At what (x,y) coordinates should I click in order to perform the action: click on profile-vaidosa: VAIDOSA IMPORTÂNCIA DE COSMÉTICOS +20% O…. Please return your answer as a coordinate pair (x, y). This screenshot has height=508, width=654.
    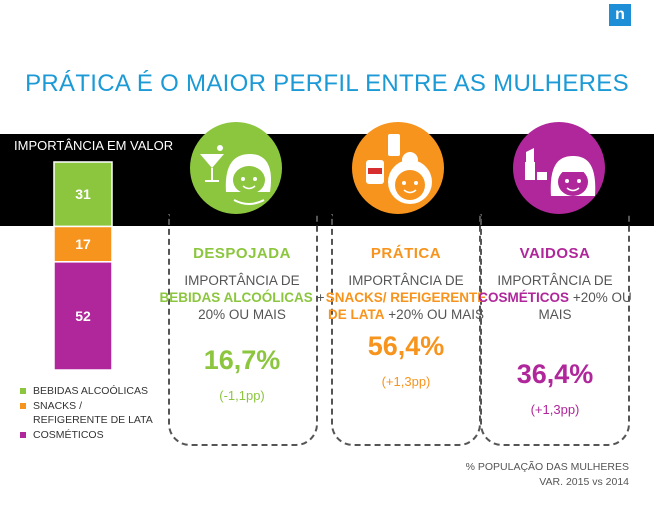
    Looking at the image, I should click on (555, 331).